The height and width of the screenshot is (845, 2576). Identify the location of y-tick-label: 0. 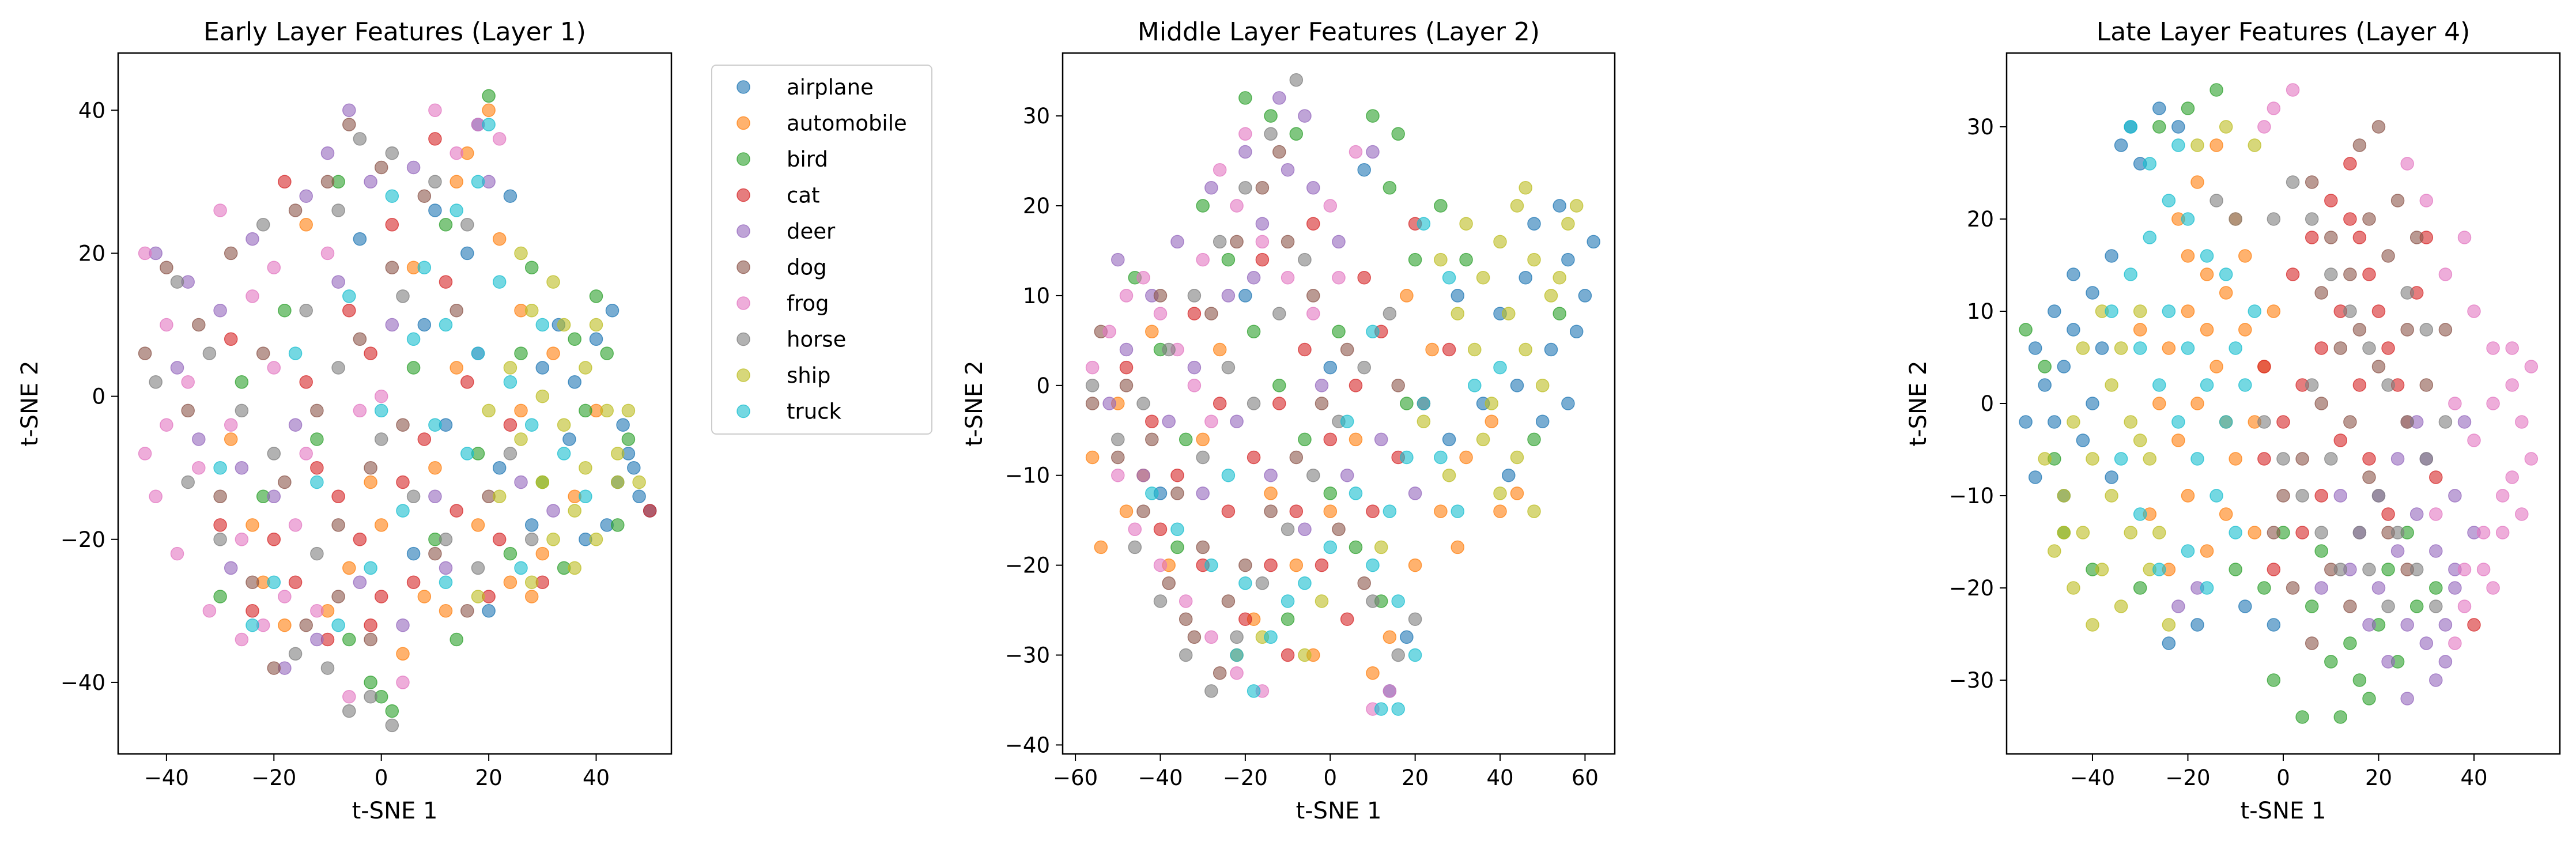
(98, 396).